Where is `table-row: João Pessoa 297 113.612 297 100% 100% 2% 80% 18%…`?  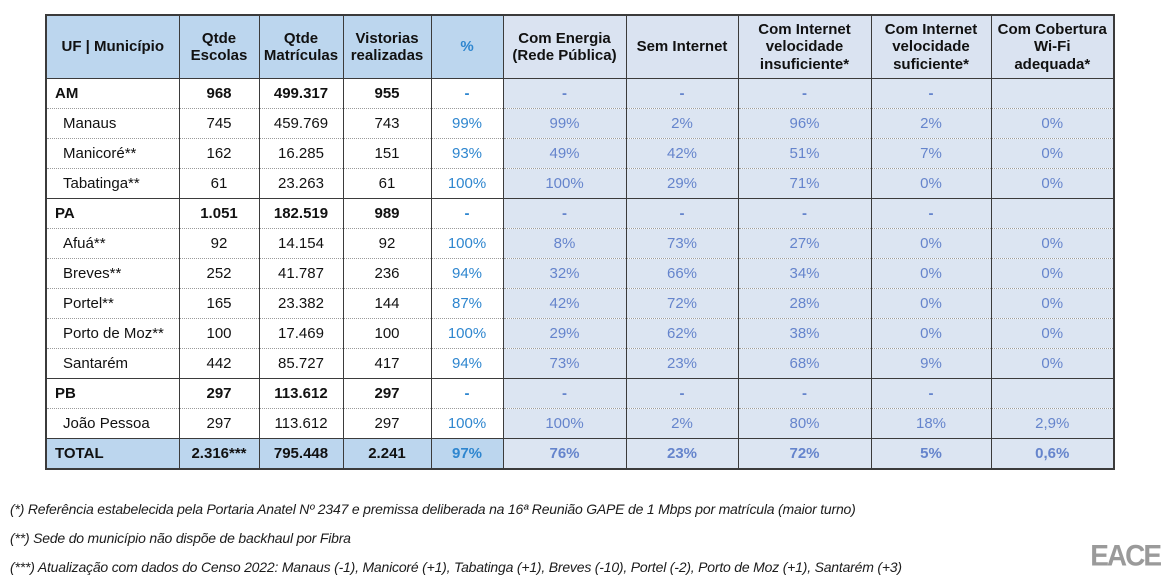 table-row: João Pessoa 297 113.612 297 100% 100% 2% 80% 18%… is located at coordinates (580, 423).